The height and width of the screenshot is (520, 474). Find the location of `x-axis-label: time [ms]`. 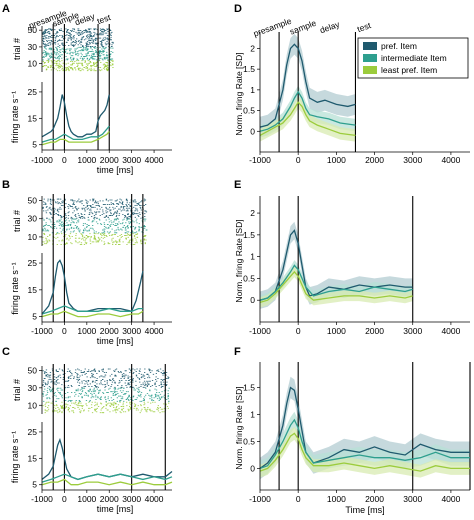

x-axis-label: time [ms] is located at coordinates (115, 341).